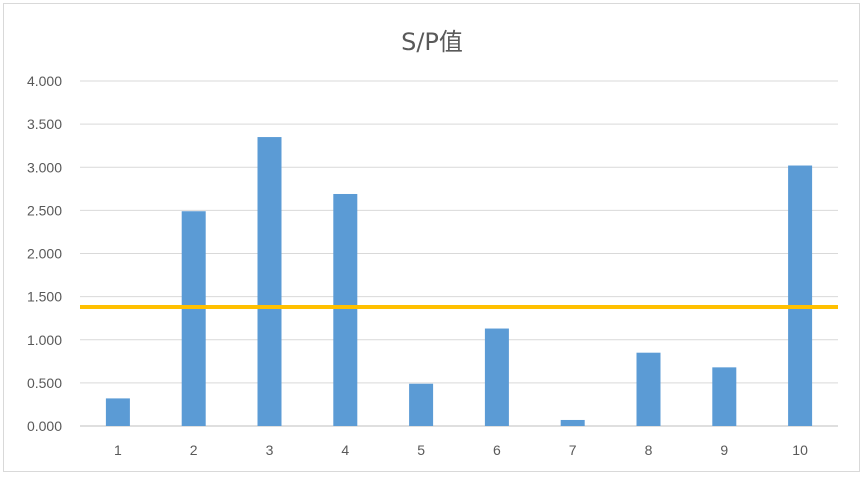 This screenshot has height=477, width=865. Describe the element at coordinates (44, 210) in the screenshot. I see `y-tick-label: 2.500` at that location.